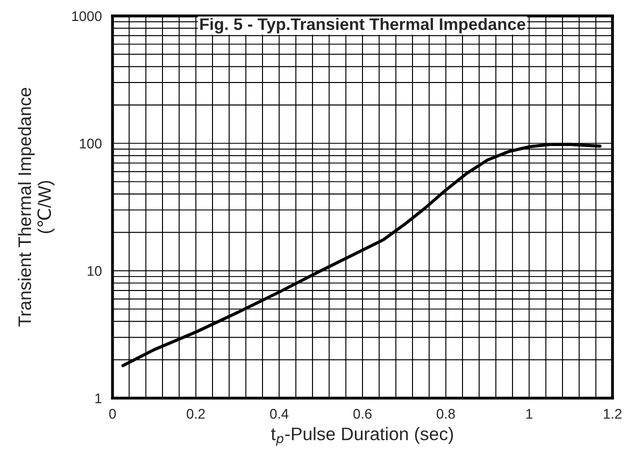  What do you see at coordinates (529, 414) in the screenshot?
I see `x-tick-label: 1` at bounding box center [529, 414].